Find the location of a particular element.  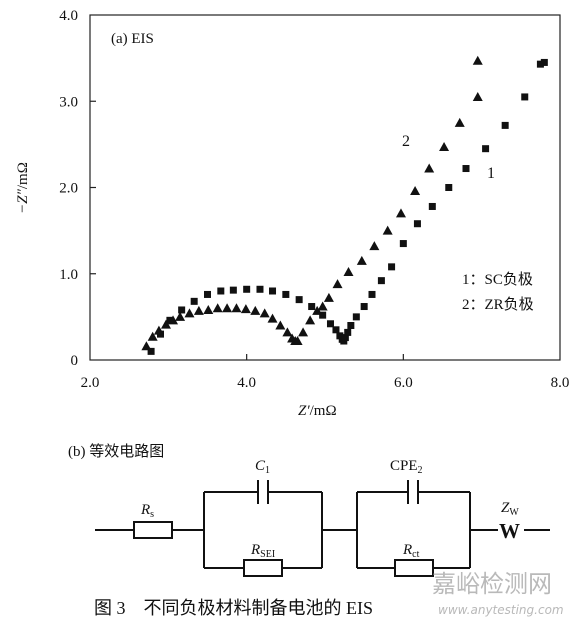

y-tick-label: 0 is located at coordinates (75, 361).